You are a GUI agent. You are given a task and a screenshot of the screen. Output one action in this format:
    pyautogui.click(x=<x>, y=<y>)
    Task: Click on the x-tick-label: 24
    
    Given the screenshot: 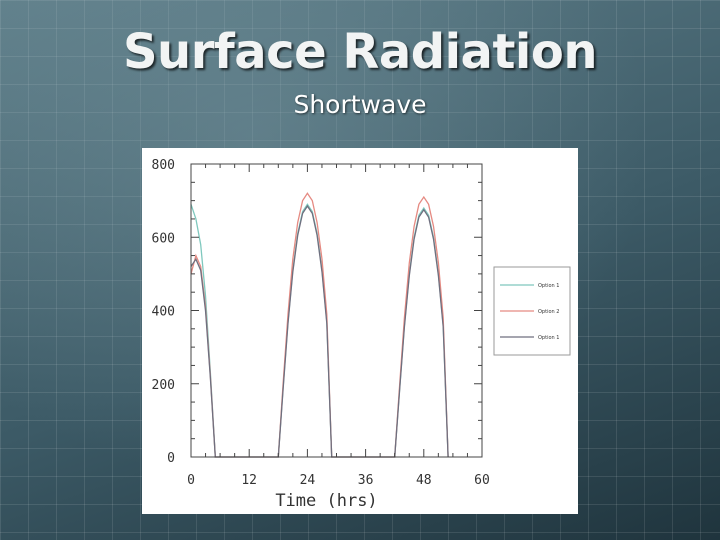 What is the action you would take?
    pyautogui.click(x=308, y=480)
    